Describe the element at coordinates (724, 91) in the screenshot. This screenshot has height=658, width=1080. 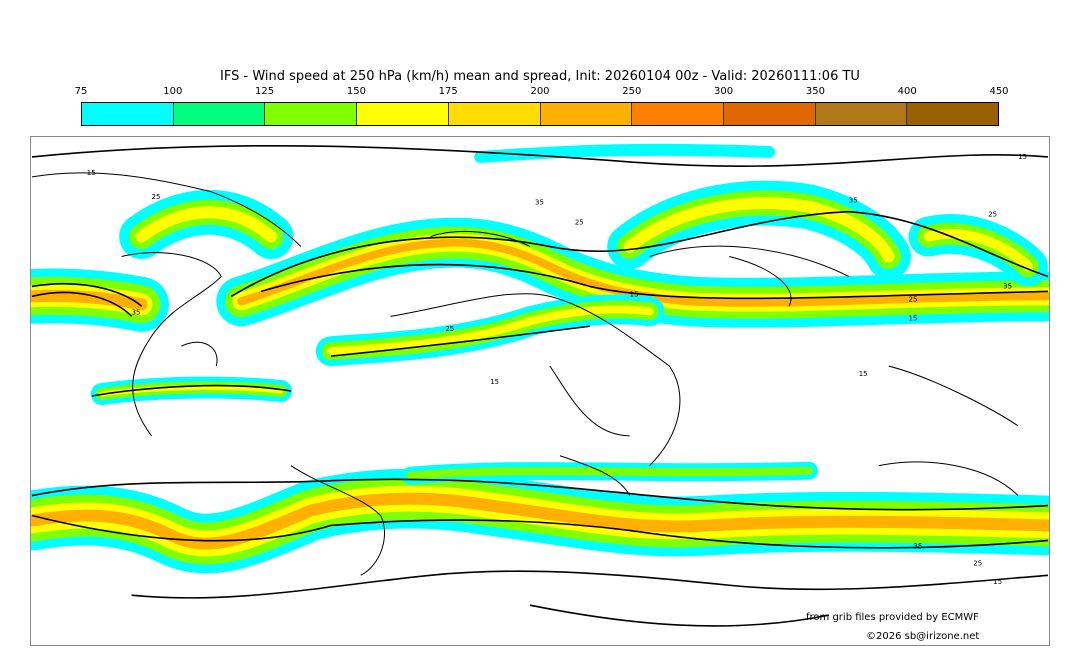
I see `legend-tick: 300` at that location.